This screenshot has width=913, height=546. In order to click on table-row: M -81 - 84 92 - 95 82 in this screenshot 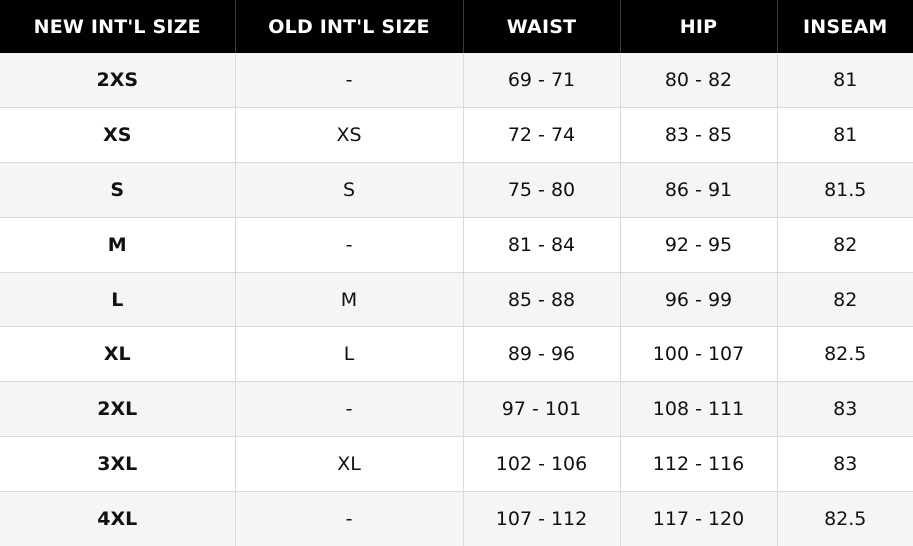, I will do `click(456, 244)`.